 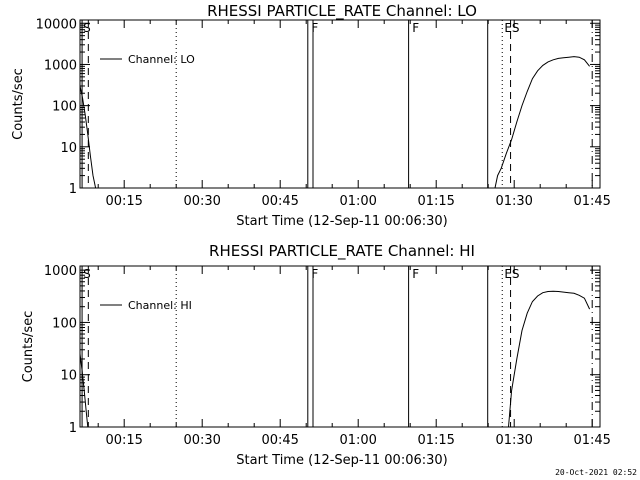 What do you see at coordinates (161, 59) in the screenshot?
I see `legend-label: Channel: LO` at bounding box center [161, 59].